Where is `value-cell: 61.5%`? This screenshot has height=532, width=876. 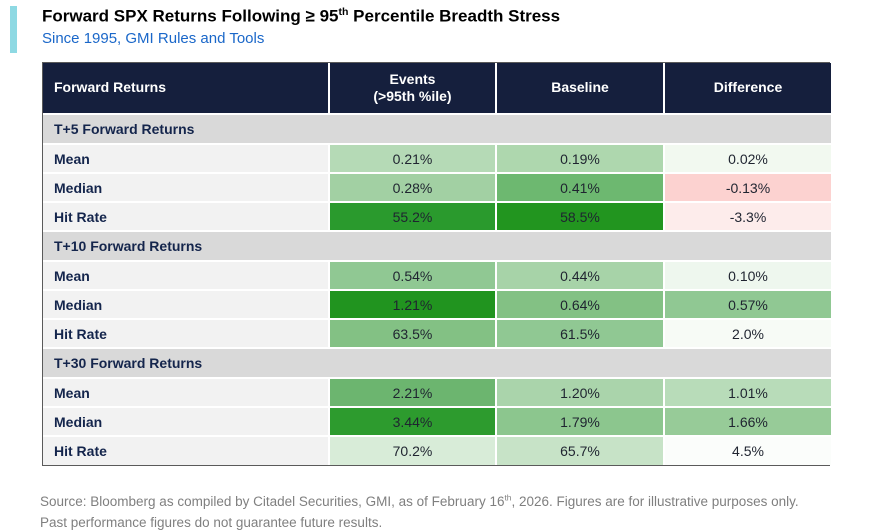 value-cell: 61.5% is located at coordinates (579, 334).